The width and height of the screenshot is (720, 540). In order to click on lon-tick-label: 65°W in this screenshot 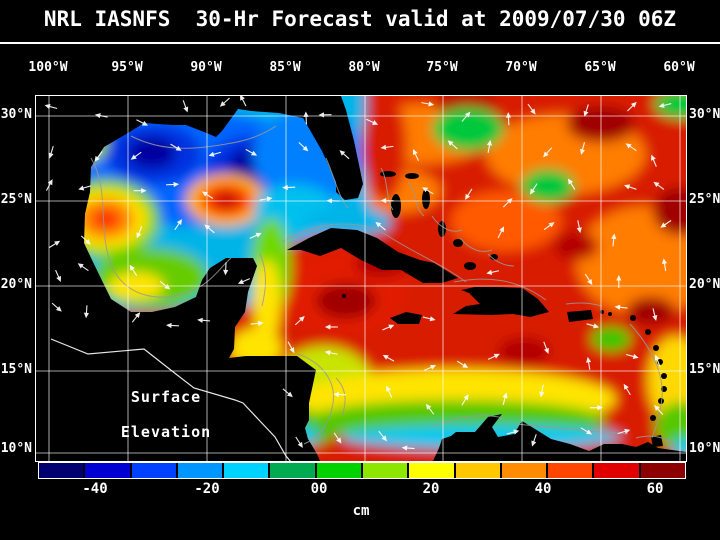, I will do `click(600, 67)`.